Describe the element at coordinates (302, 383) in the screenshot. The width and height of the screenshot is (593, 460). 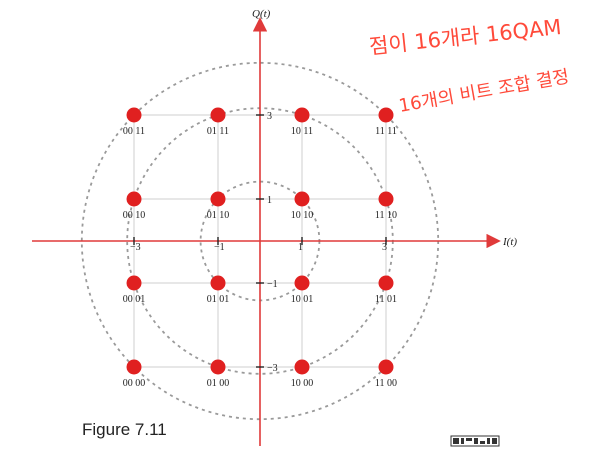
I see `bit-label: 10 00` at that location.